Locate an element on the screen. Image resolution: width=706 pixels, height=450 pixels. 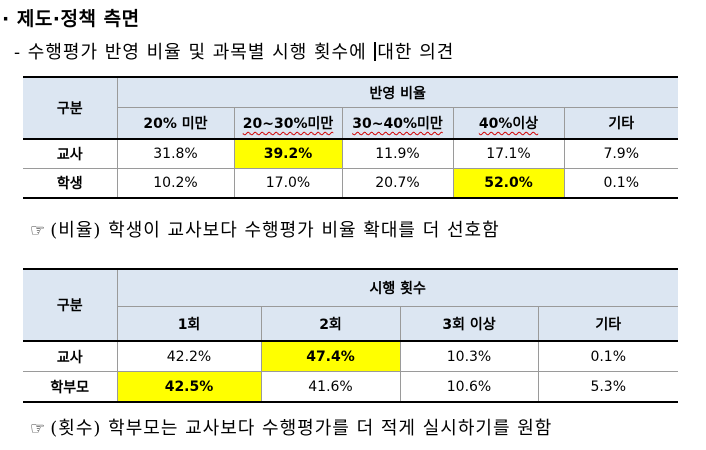
table-row: 교사 31.8% 39.2% 11.9% 17.1% 7.9% is located at coordinates (350, 153).